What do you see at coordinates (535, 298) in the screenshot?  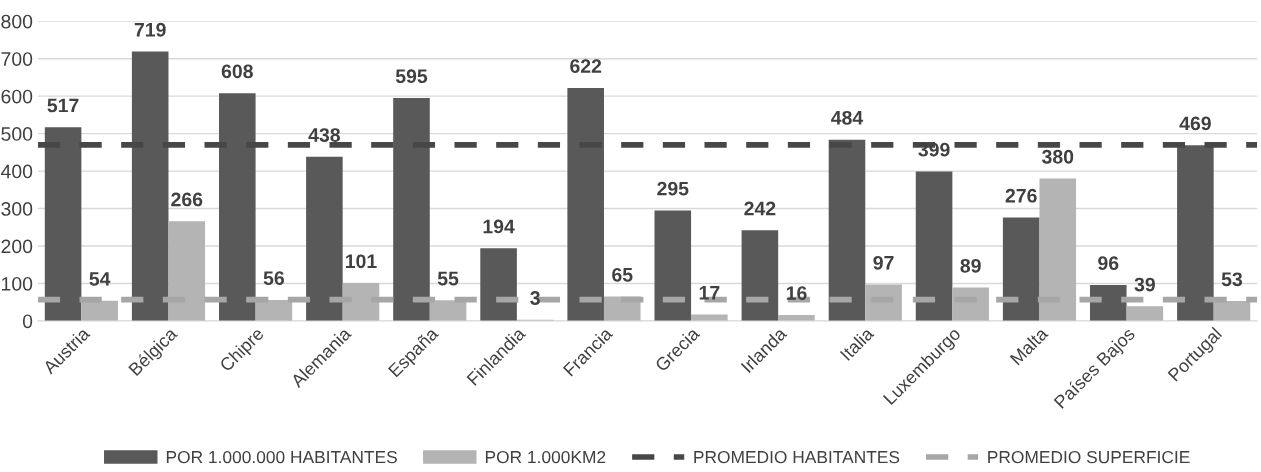 I see `data-label: 3` at bounding box center [535, 298].